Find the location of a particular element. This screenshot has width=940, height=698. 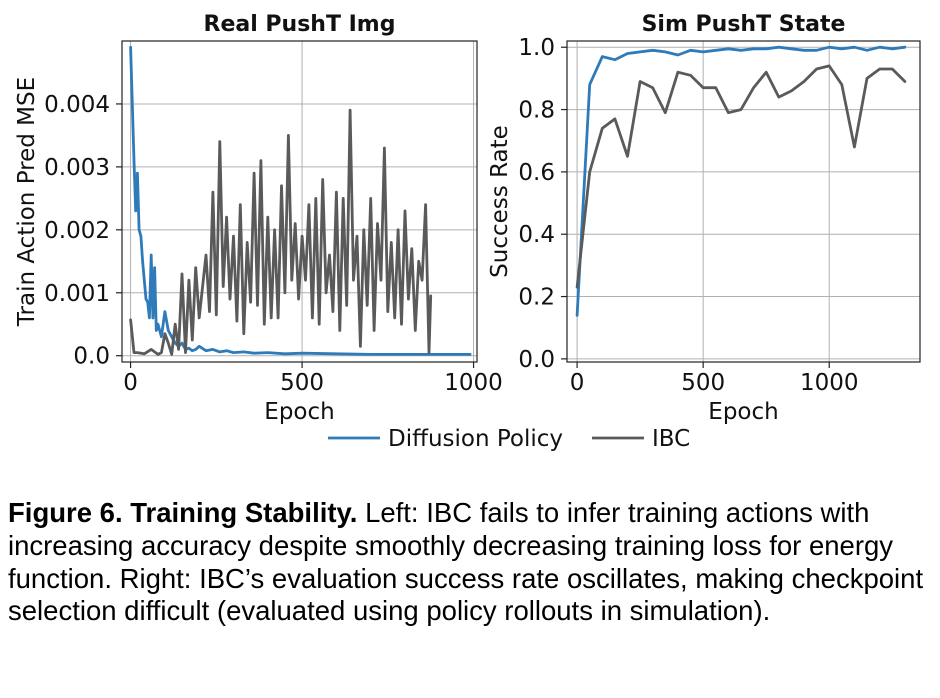

y-tick-label: 0.8 is located at coordinates (536, 111).